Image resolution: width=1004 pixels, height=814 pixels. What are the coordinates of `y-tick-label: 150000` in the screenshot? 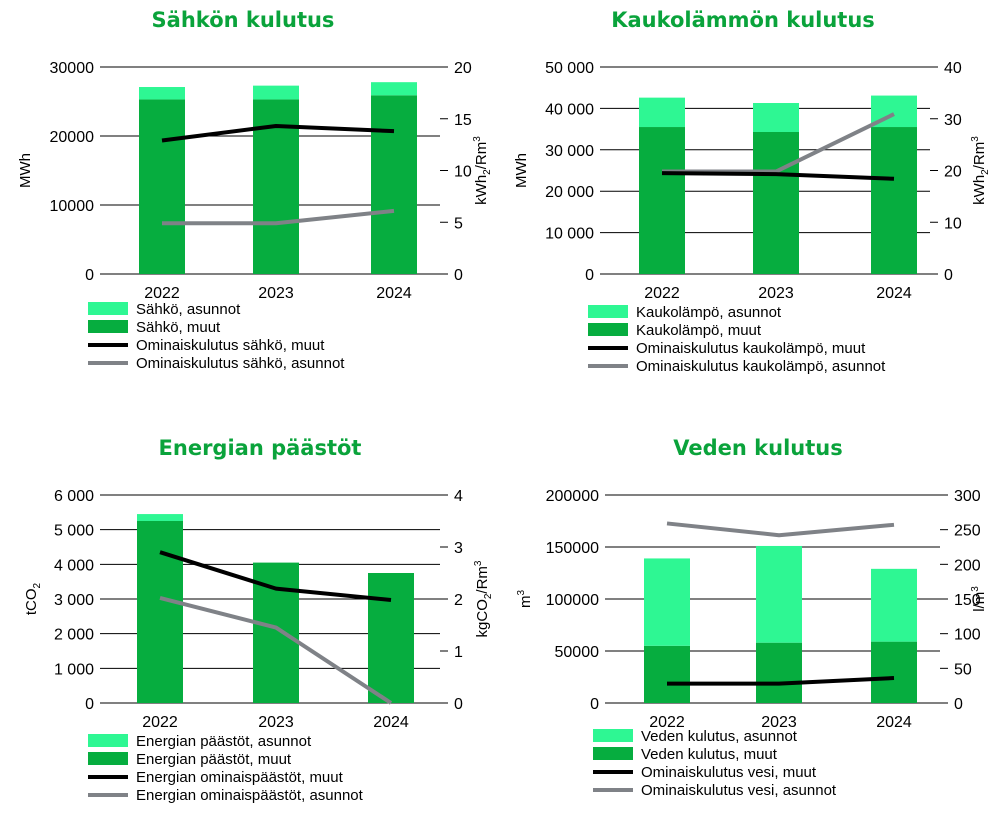 It's located at (572, 548).